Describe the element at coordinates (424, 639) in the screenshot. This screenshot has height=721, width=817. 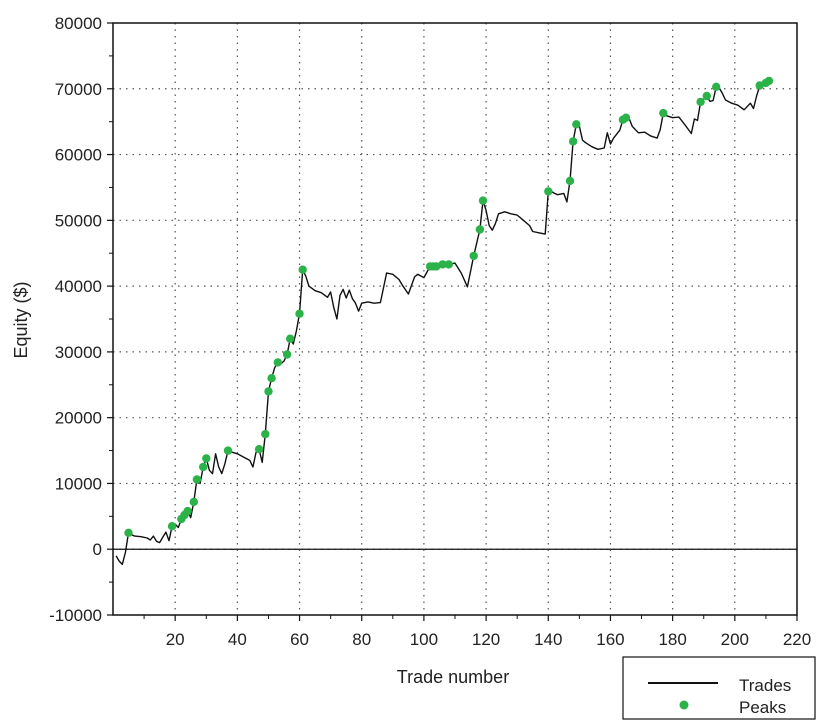
I see `x-tick-label: 100` at that location.